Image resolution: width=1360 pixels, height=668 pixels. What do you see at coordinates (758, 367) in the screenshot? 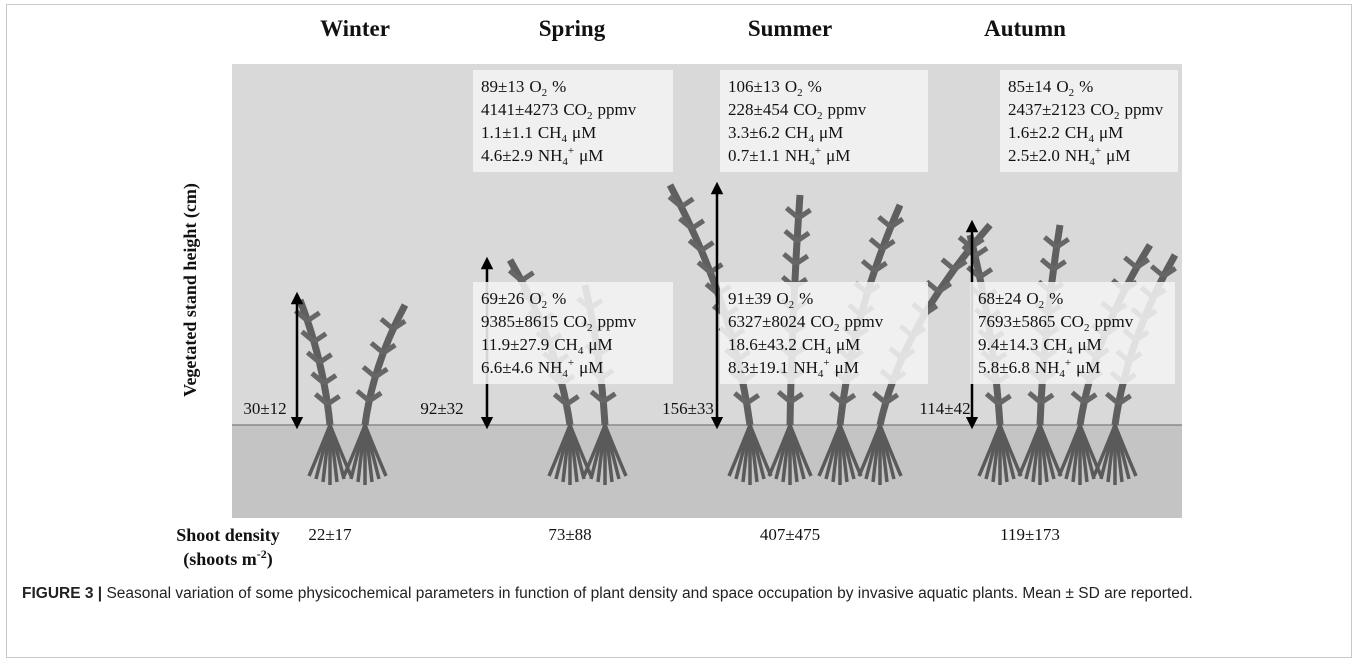
I see `value: 8.3±19.1` at bounding box center [758, 367].